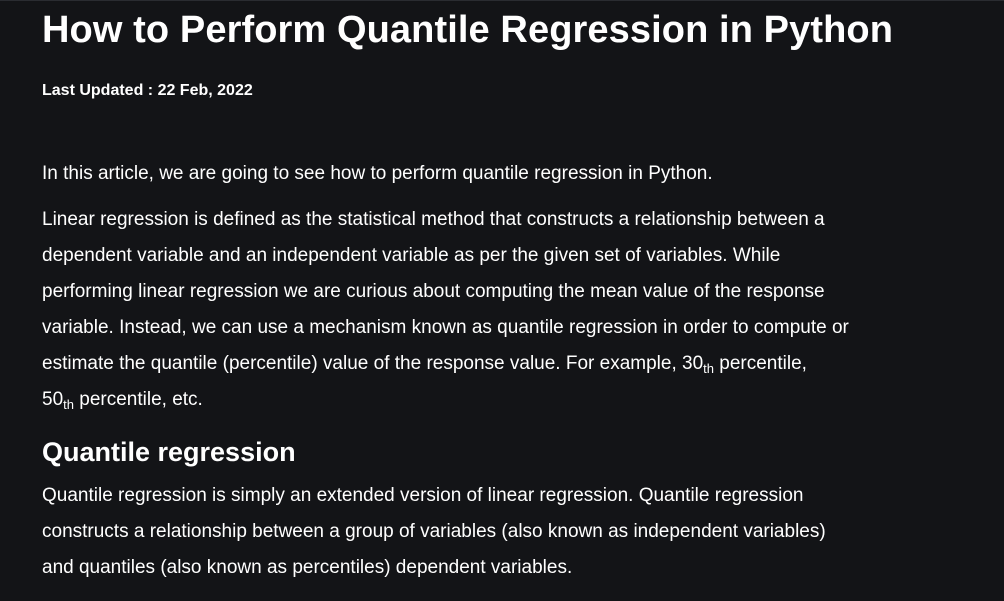 The height and width of the screenshot is (601, 1004). What do you see at coordinates (169, 452) in the screenshot?
I see `section-heading: Quantile regression` at bounding box center [169, 452].